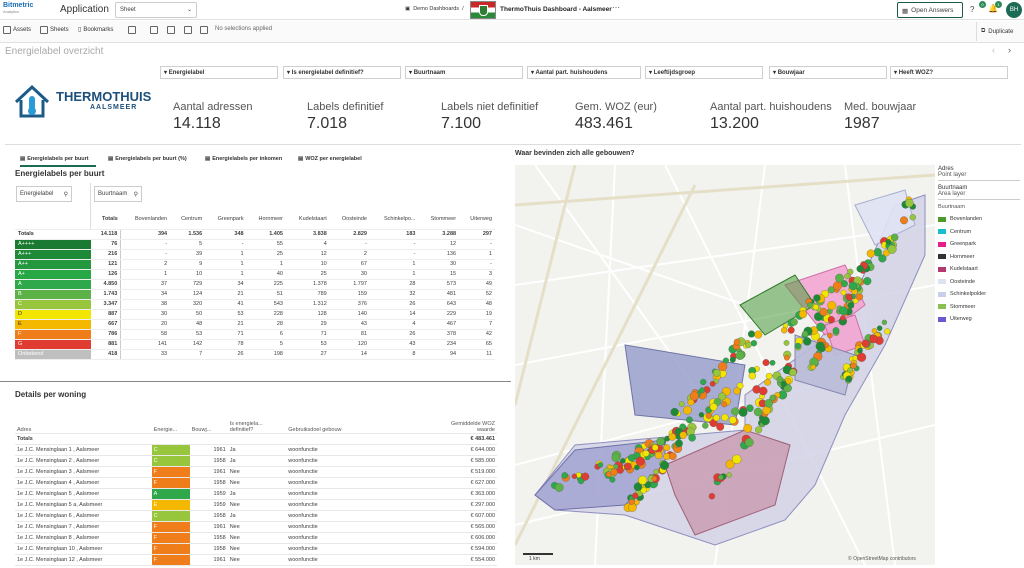 The height and width of the screenshot is (568, 1024). I want to click on legend-item: Kudelstaart, so click(979, 269).